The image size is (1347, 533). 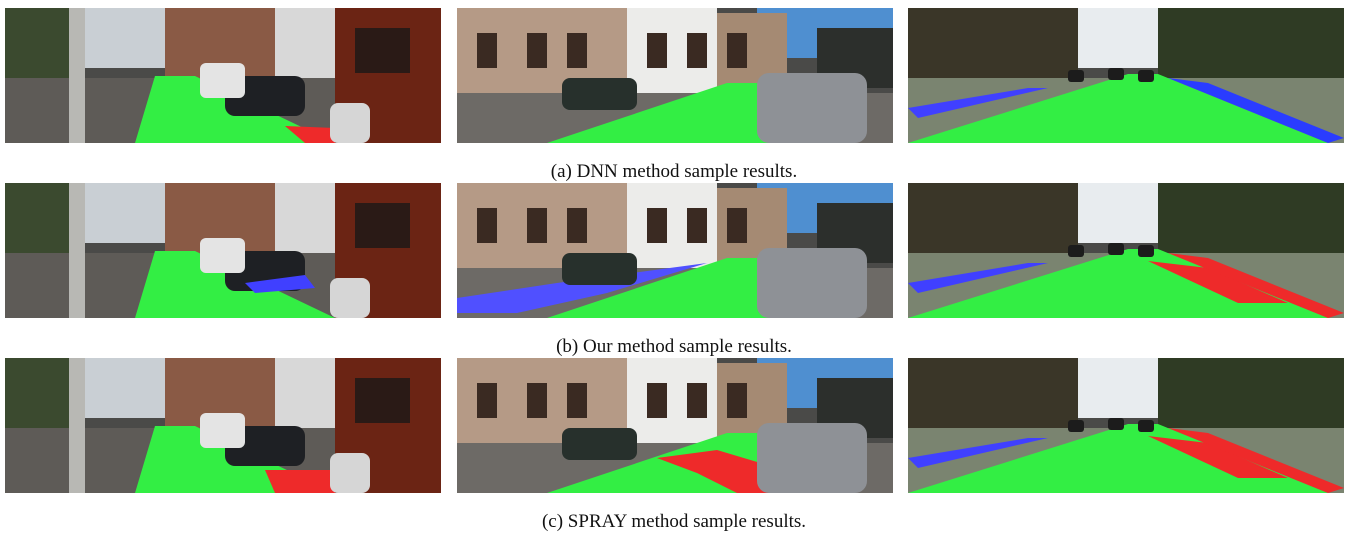 I want to click on caption: (a) DNN method sample results., so click(x=674, y=171).